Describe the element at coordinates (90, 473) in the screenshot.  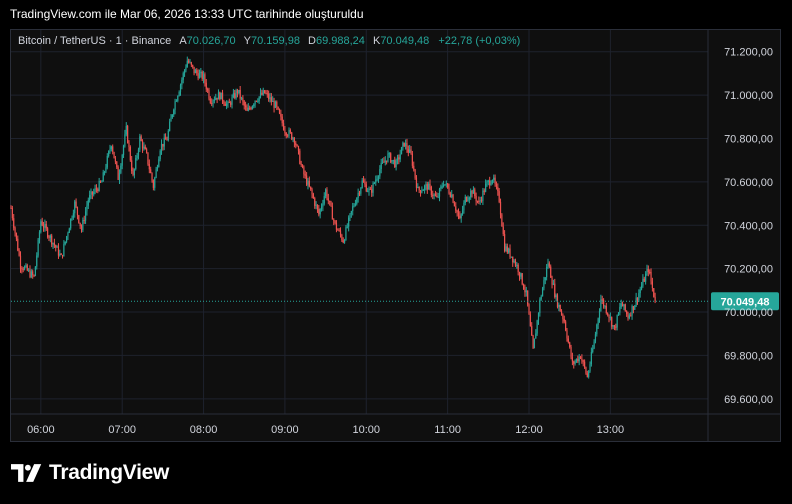
I see `brand: TradingView` at that location.